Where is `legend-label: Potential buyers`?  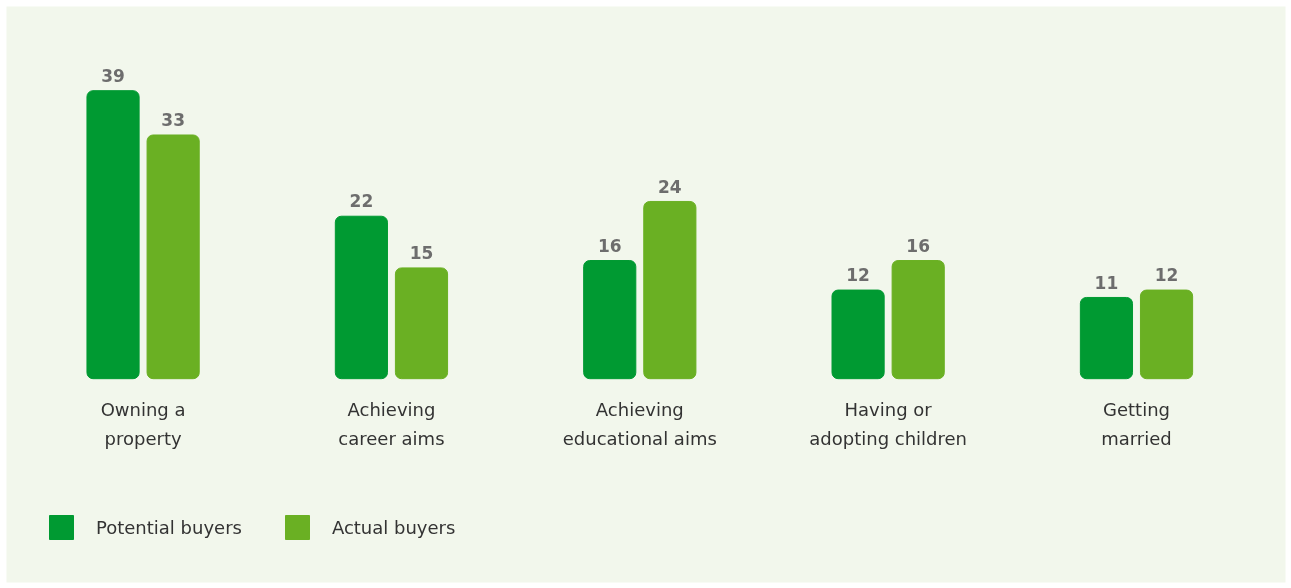
legend-label: Potential buyers is located at coordinates (169, 527).